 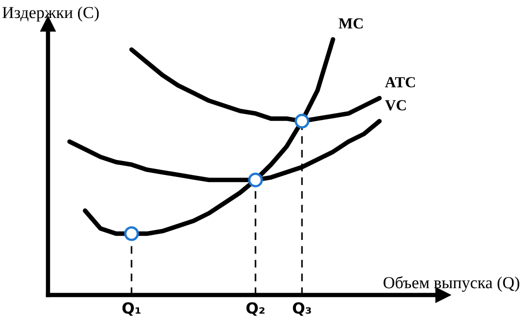 What do you see at coordinates (395, 105) in the screenshot?
I see `series-label: VC` at bounding box center [395, 105].